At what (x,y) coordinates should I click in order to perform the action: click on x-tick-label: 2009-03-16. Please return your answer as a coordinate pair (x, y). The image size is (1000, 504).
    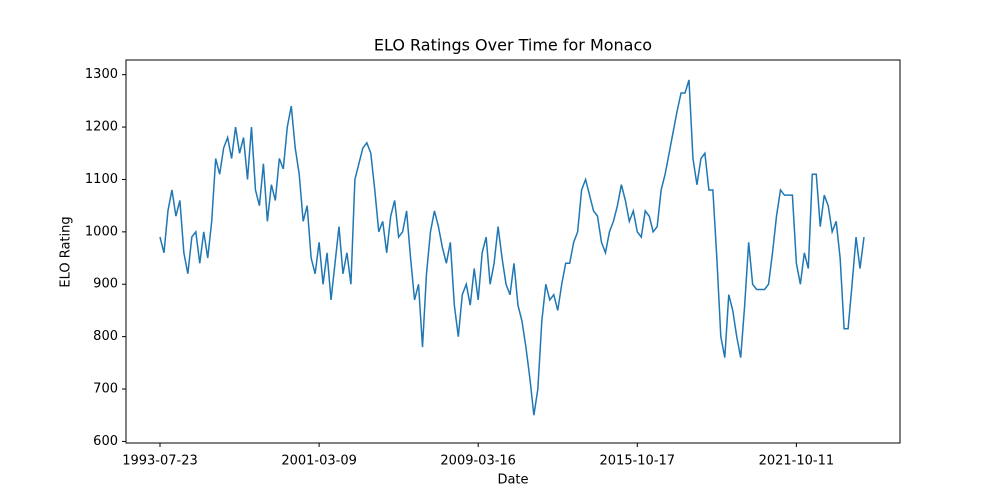
    Looking at the image, I should click on (478, 461).